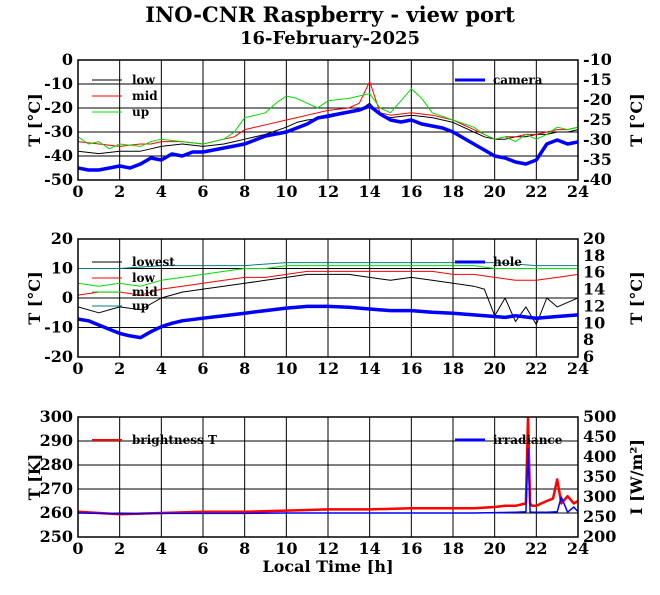 The image size is (660, 595). I want to click on y2-tick-label: -25, so click(597, 119).